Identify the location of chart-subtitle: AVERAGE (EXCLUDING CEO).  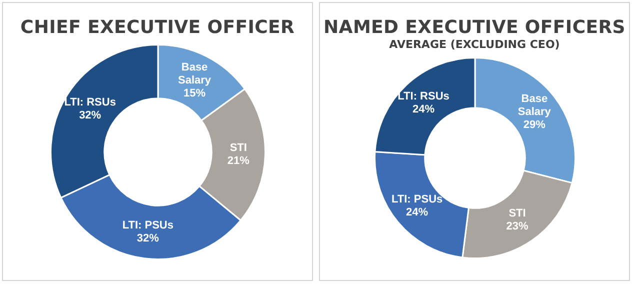
(474, 44).